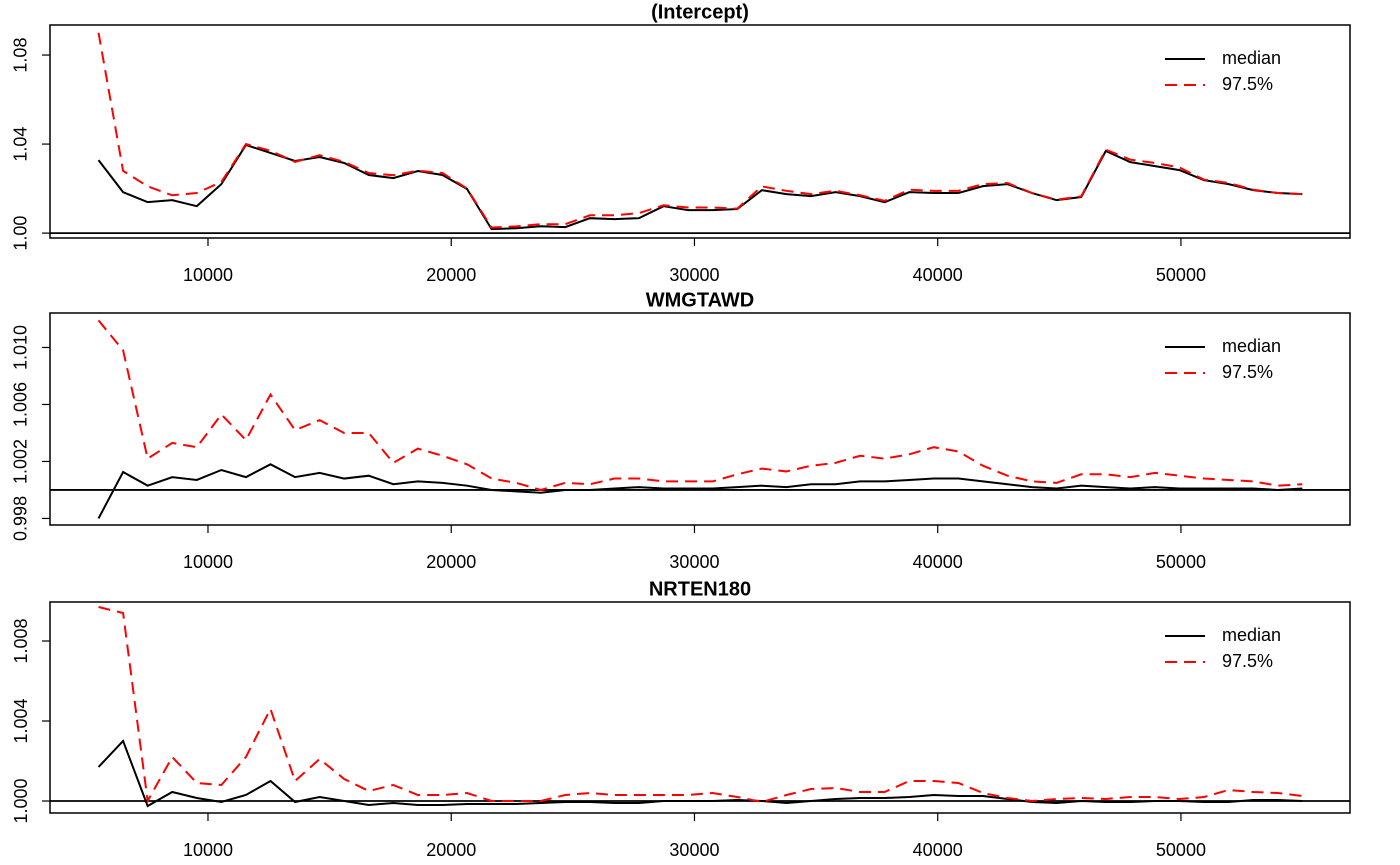 This screenshot has width=1400, height=865. What do you see at coordinates (700, 12) in the screenshot?
I see `panel-title: (Intercept)` at bounding box center [700, 12].